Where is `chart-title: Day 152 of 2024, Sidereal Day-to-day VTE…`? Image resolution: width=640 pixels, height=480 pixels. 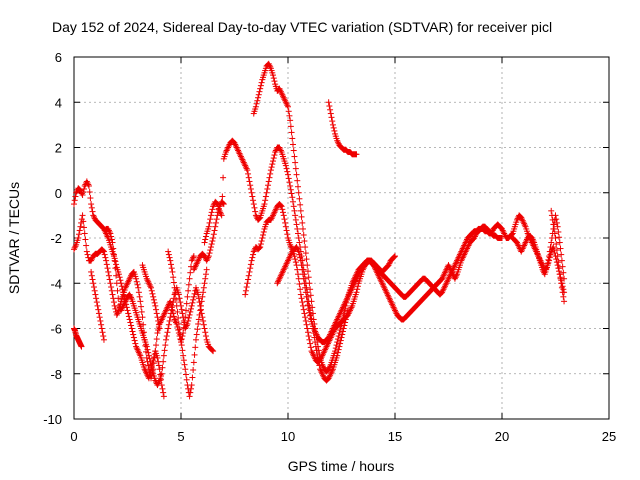 chart-title: Day 152 of 2024, Sidereal Day-to-day VTE… is located at coordinates (302, 27).